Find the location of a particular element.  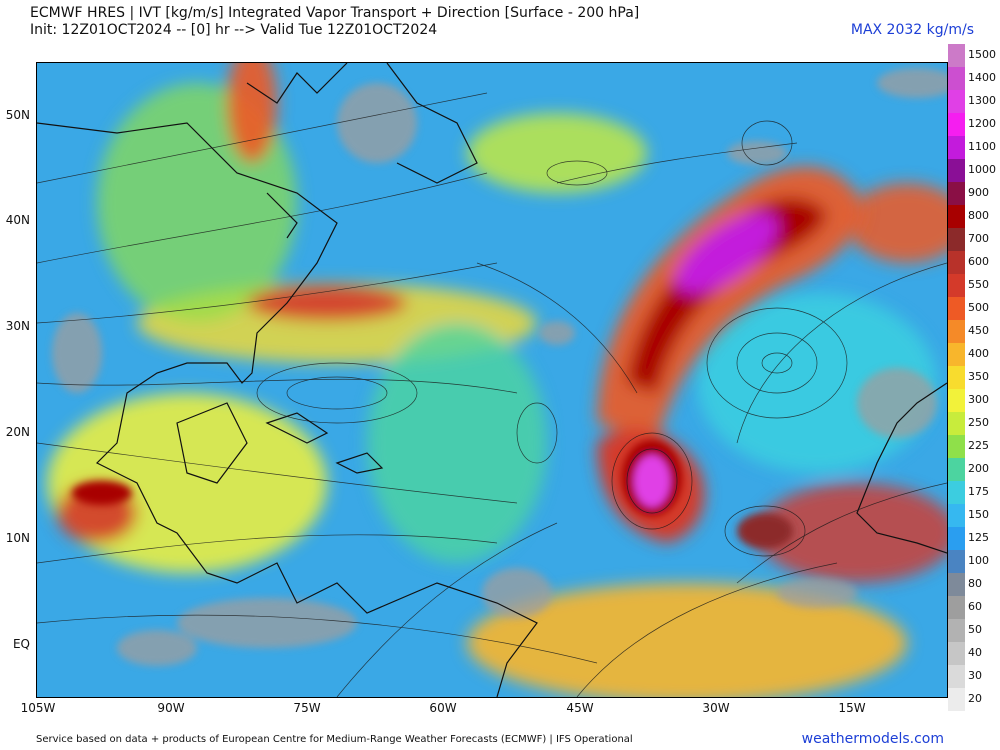

lat-label: 30N is located at coordinates (17, 326).